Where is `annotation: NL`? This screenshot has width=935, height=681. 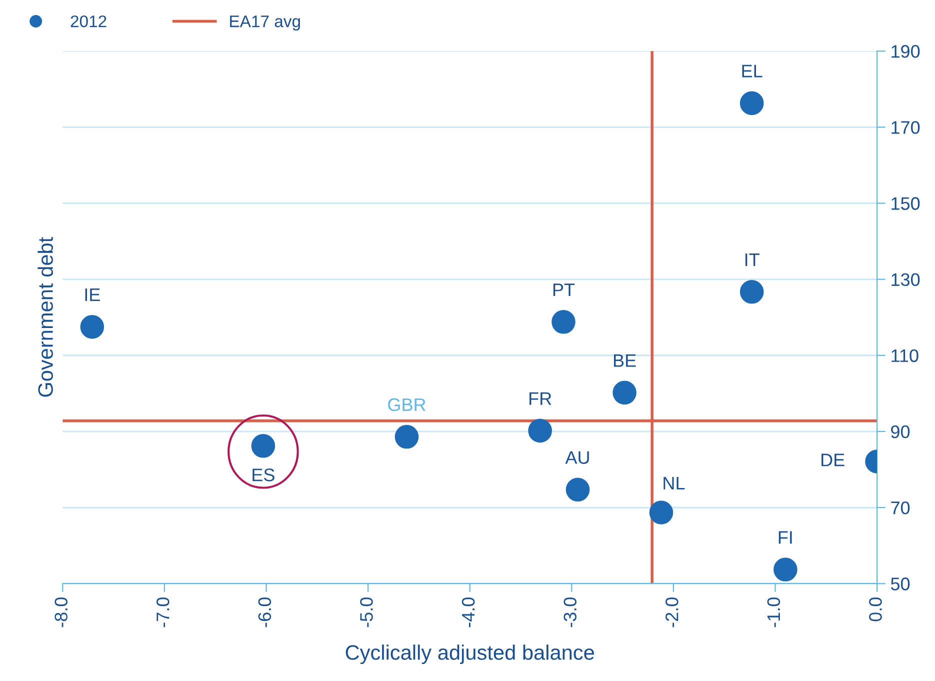
annotation: NL is located at coordinates (674, 483).